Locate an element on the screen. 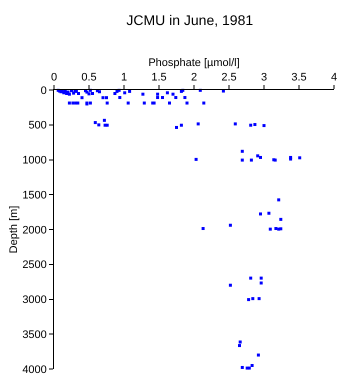 The height and width of the screenshot is (384, 345). x-tick-label: 3 is located at coordinates (264, 78).